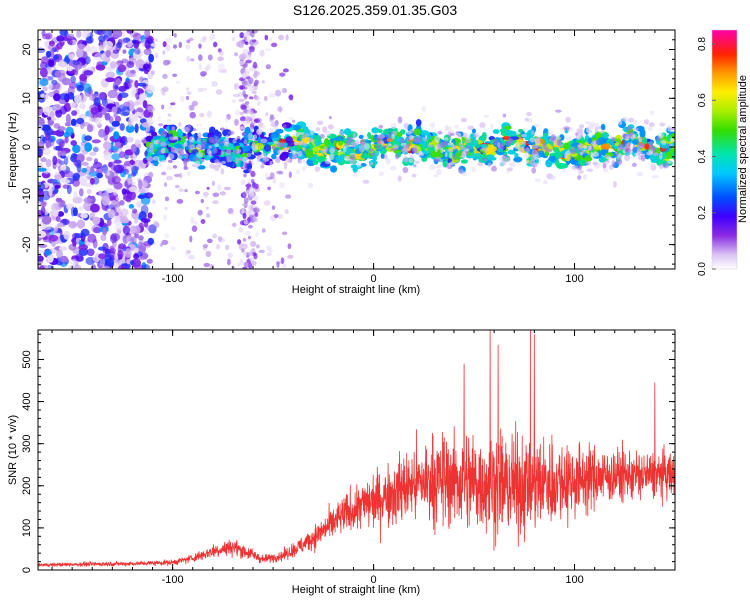 This screenshot has width=750, height=605. Describe the element at coordinates (27, 147) in the screenshot. I see `spectrogram-ytick-label: 0` at that location.